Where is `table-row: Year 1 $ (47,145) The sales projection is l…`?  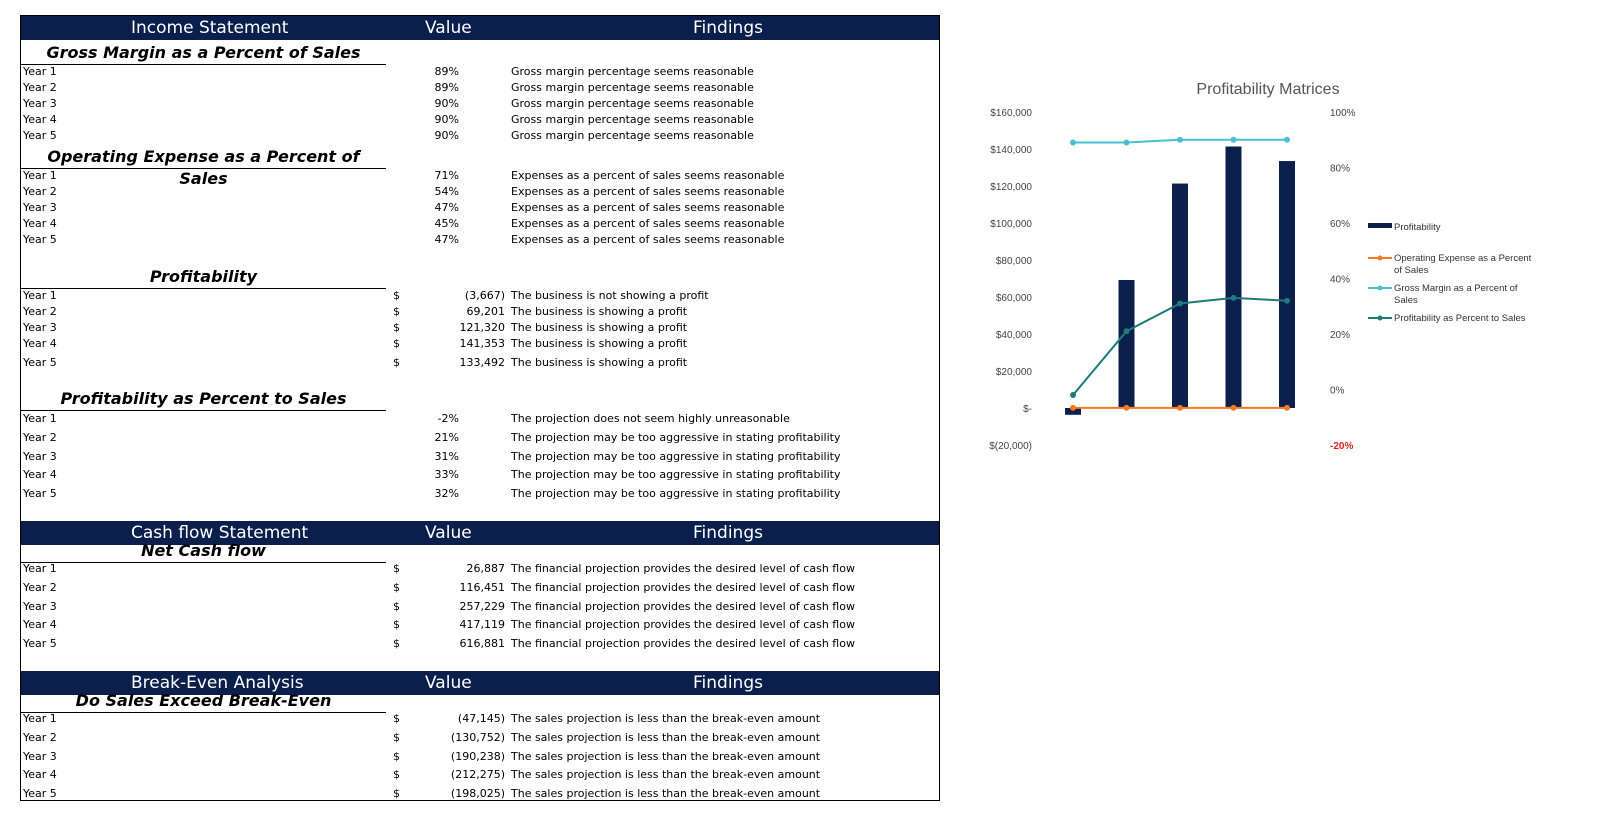
table-row: Year 1 $ (47,145) The sales projection is l… is located at coordinates (480, 719).